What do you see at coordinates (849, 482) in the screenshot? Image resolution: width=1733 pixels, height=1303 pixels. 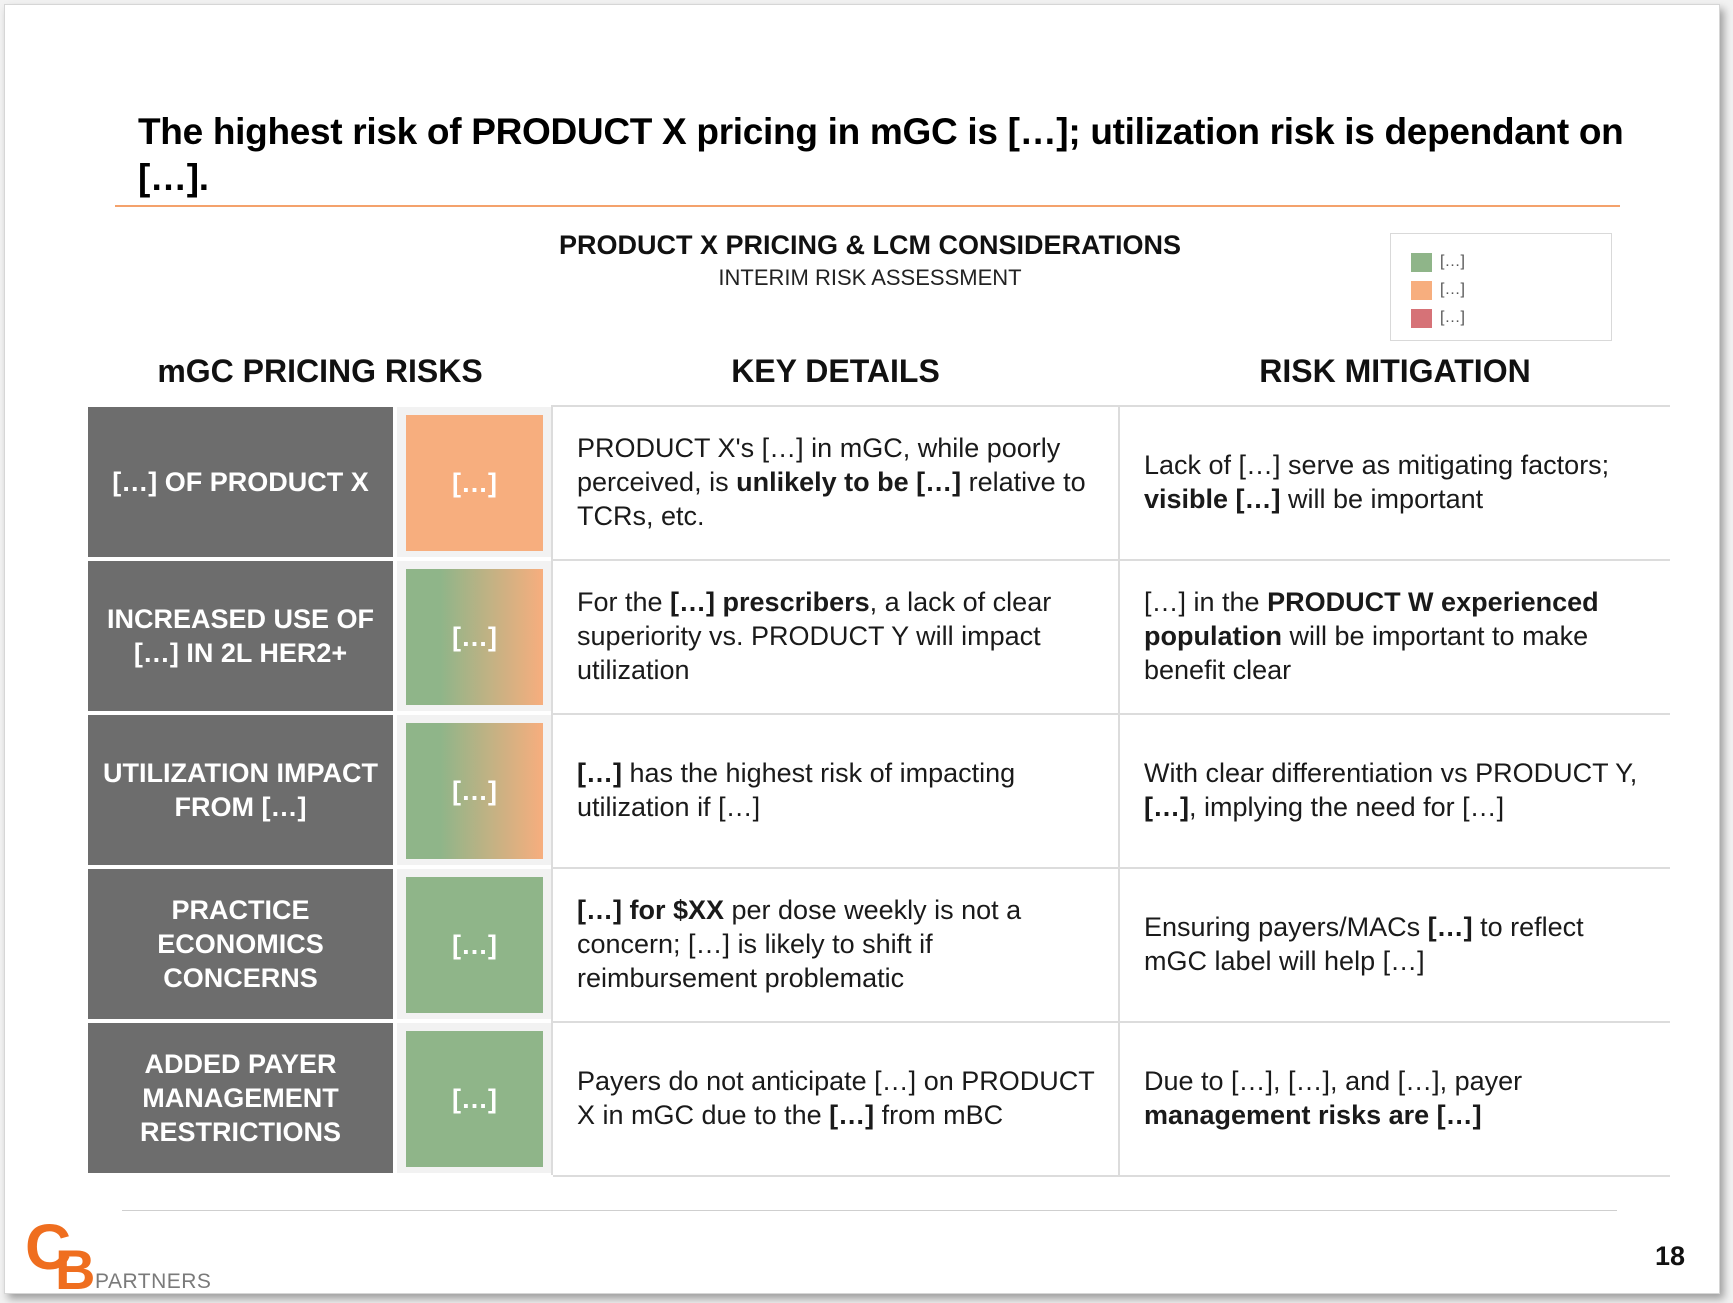 I see `bold-text-run: unlikely to be […]` at bounding box center [849, 482].